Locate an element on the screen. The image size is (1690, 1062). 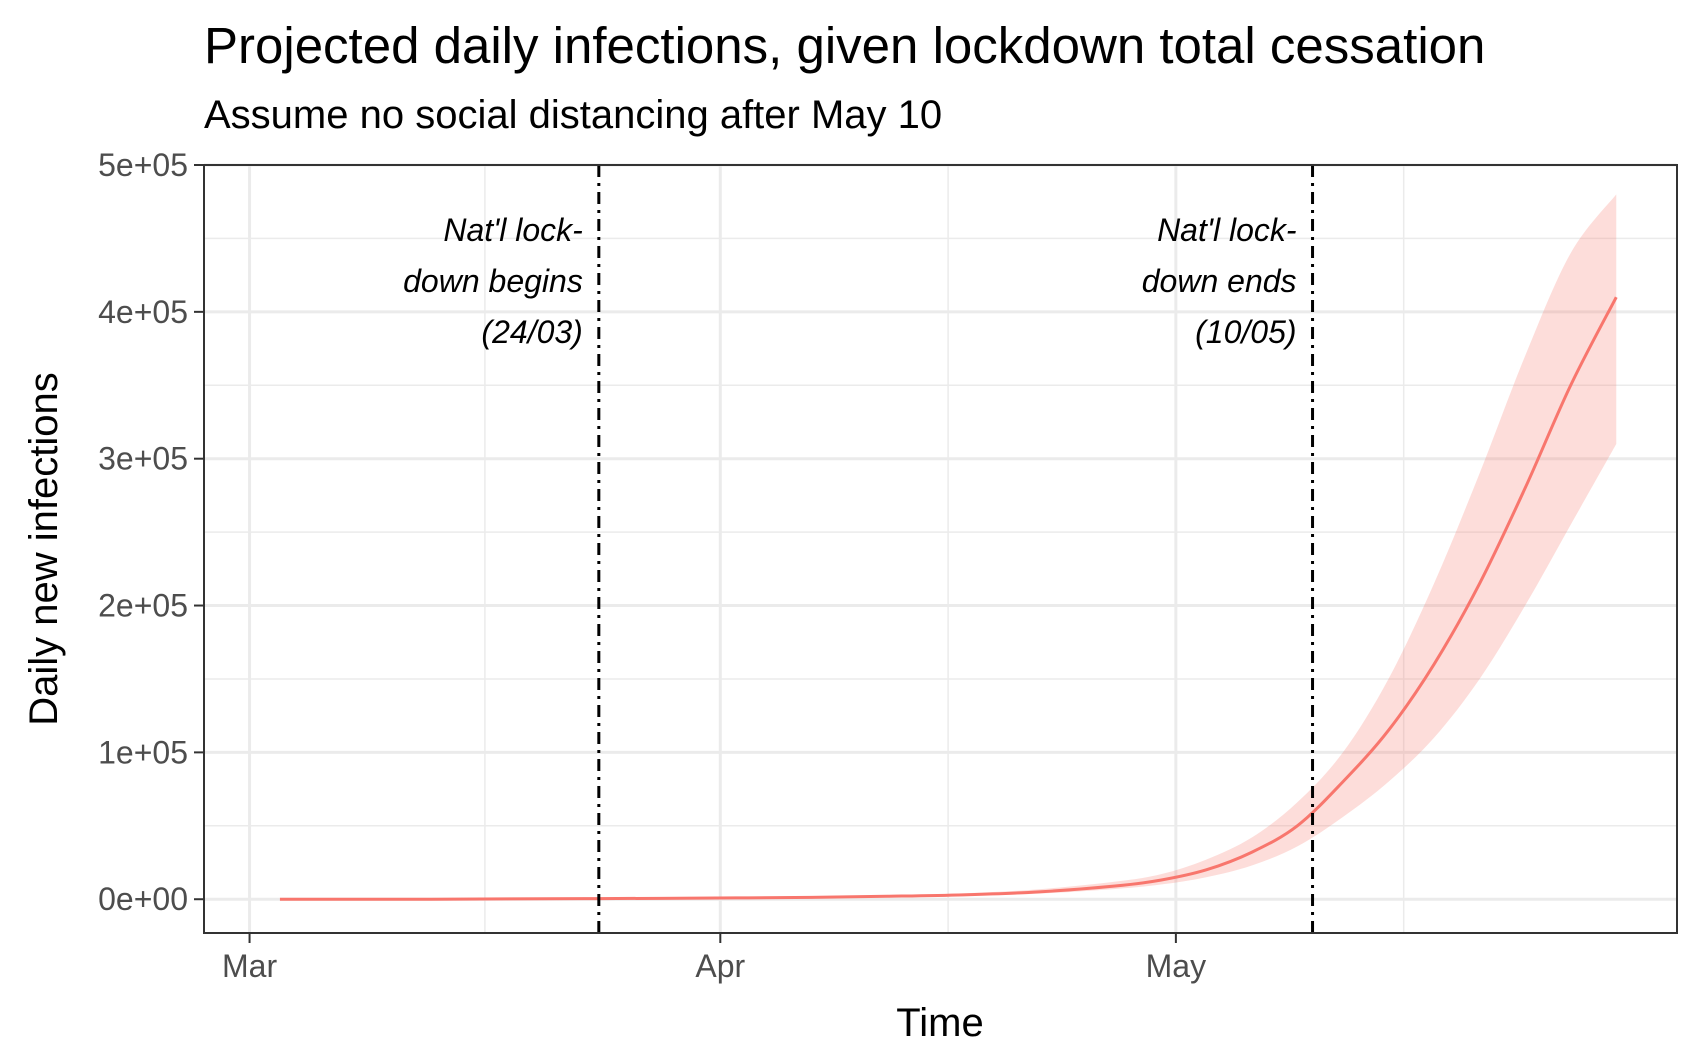
y-tick-label-3: 3e+05 is located at coordinates (143, 459).